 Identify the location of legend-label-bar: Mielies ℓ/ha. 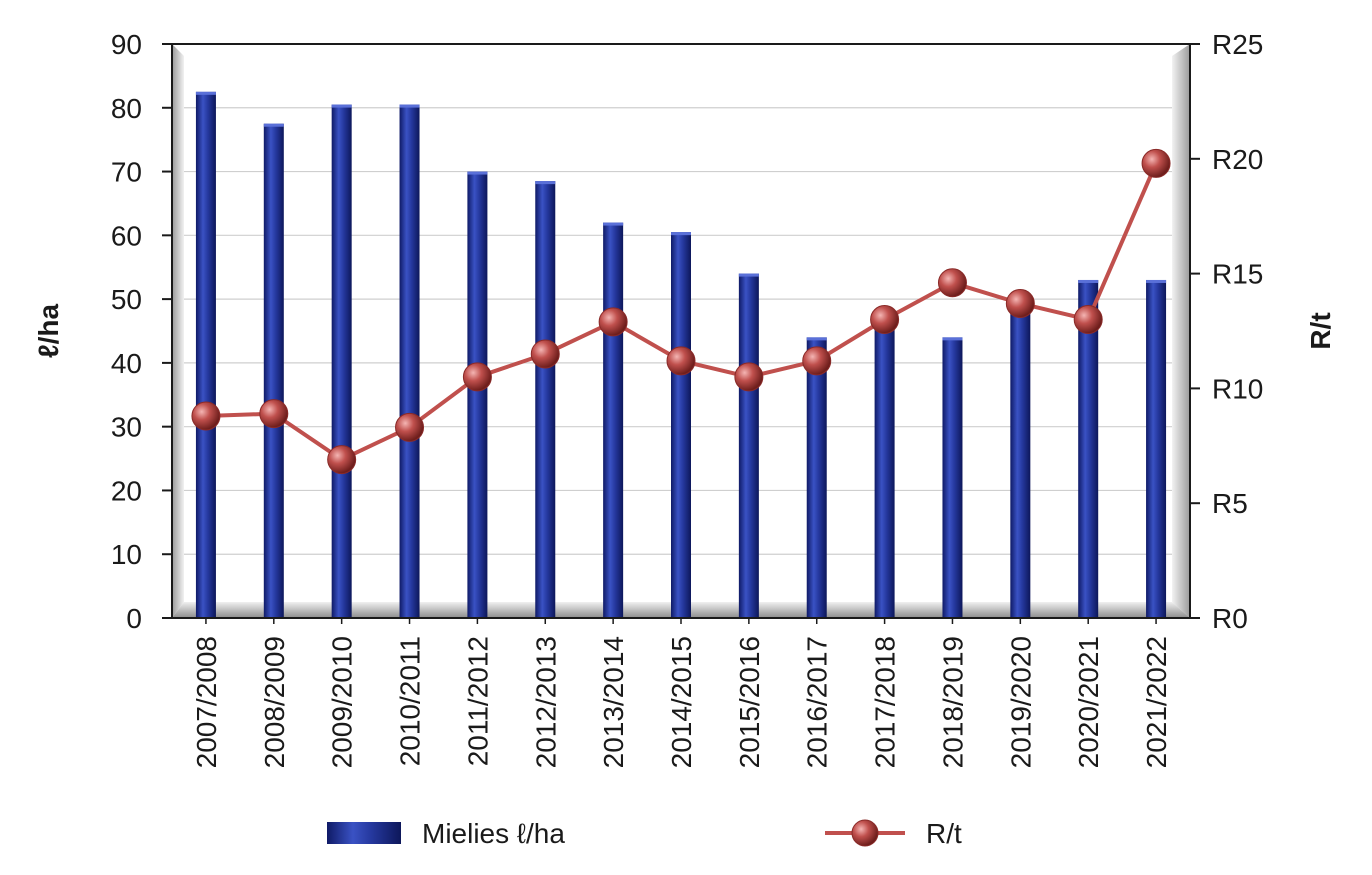
(493, 833).